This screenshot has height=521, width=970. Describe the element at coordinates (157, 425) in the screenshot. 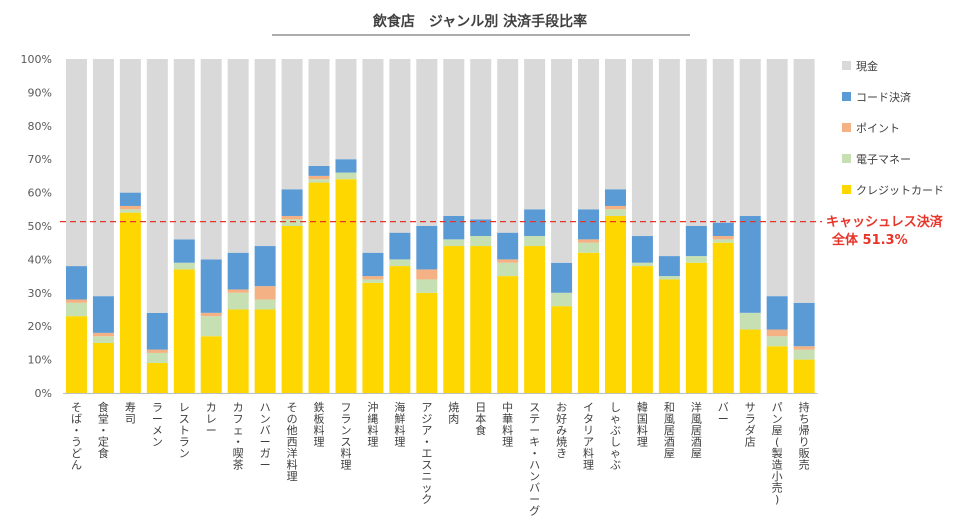

I see `x-tick-label: ラーメン` at that location.